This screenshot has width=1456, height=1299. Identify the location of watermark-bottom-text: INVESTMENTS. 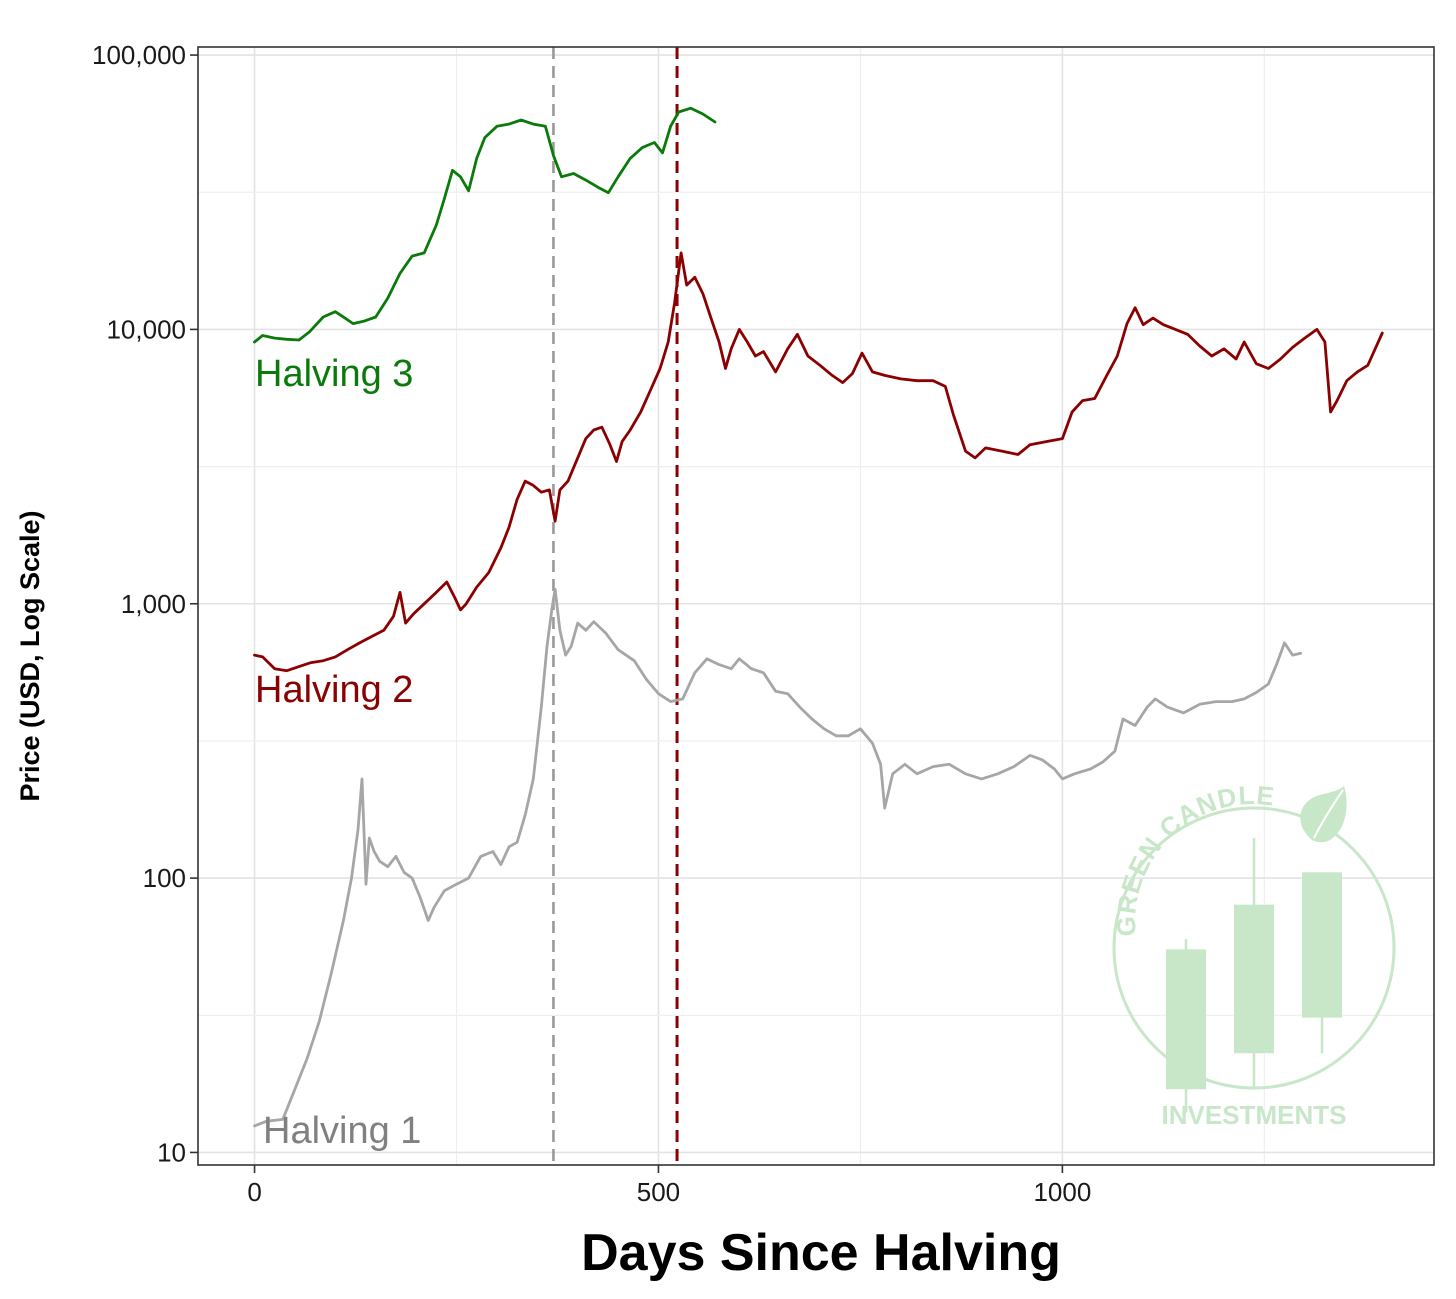
(1254, 1115).